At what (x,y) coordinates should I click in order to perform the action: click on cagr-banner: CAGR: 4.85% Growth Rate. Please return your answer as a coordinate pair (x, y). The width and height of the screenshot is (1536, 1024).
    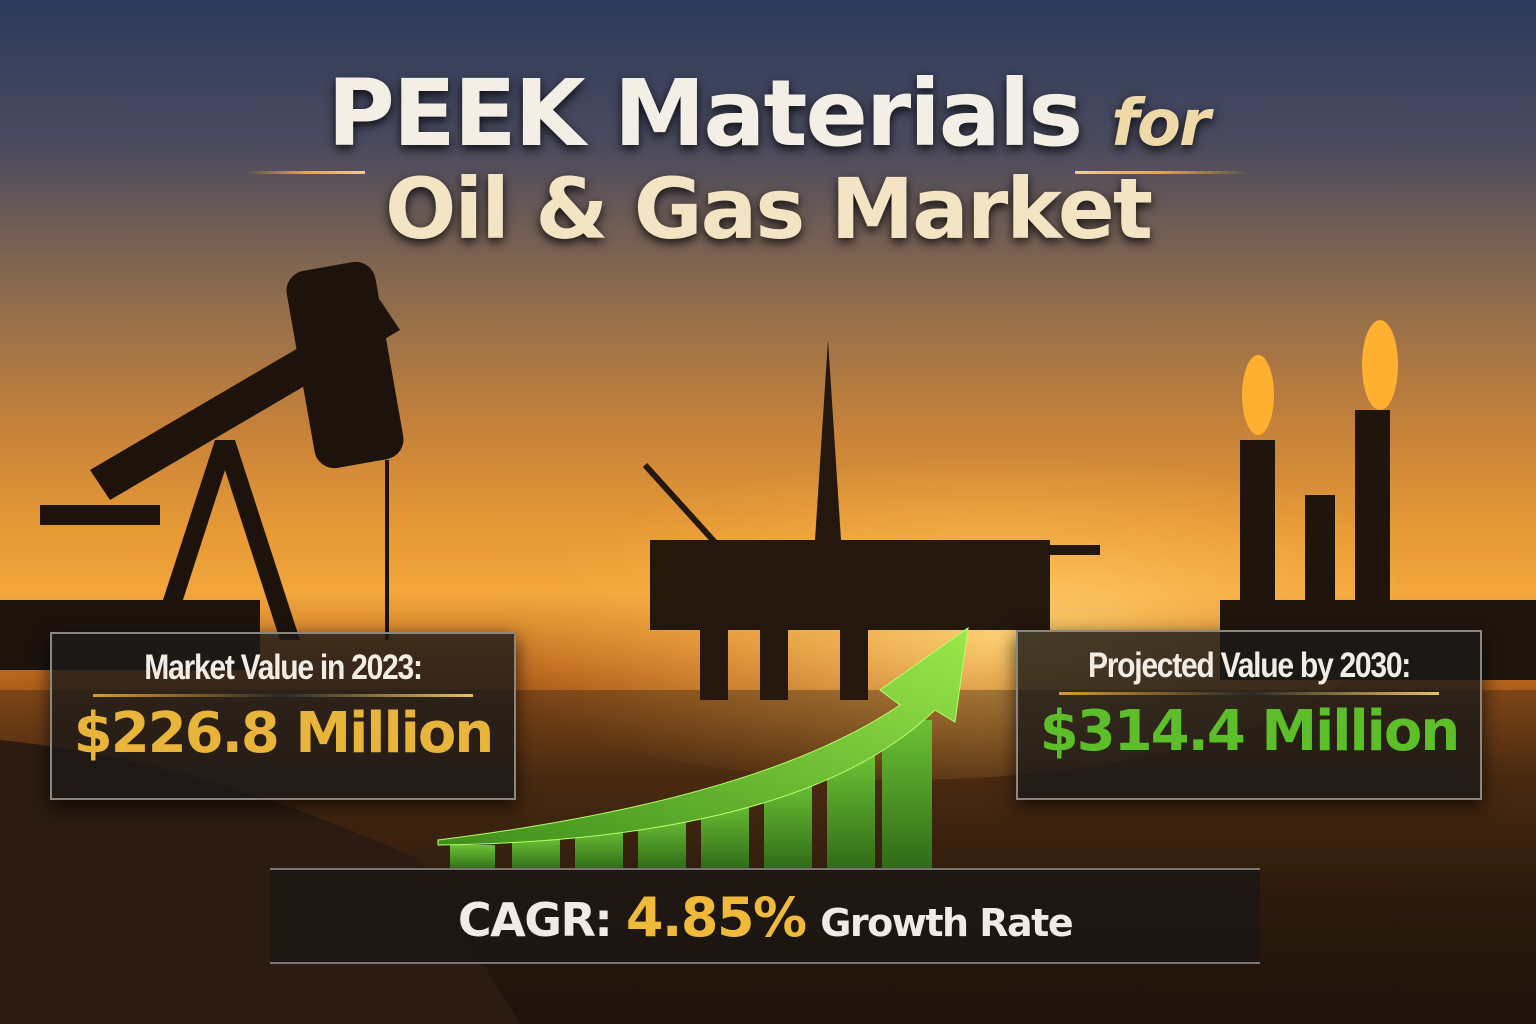
    Looking at the image, I should click on (765, 916).